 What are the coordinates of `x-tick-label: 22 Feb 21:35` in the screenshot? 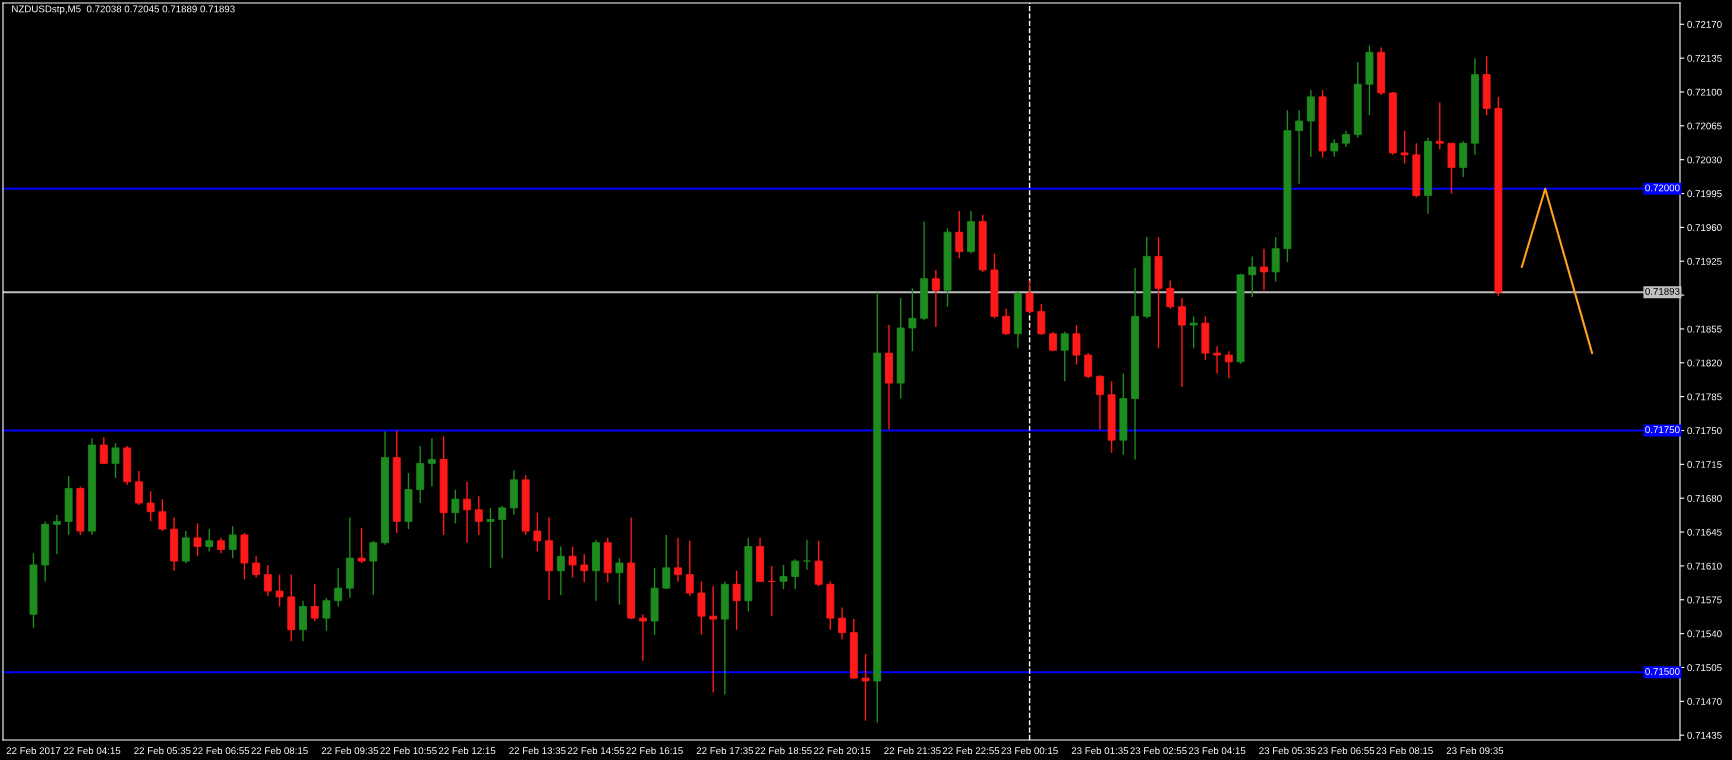 It's located at (912, 750).